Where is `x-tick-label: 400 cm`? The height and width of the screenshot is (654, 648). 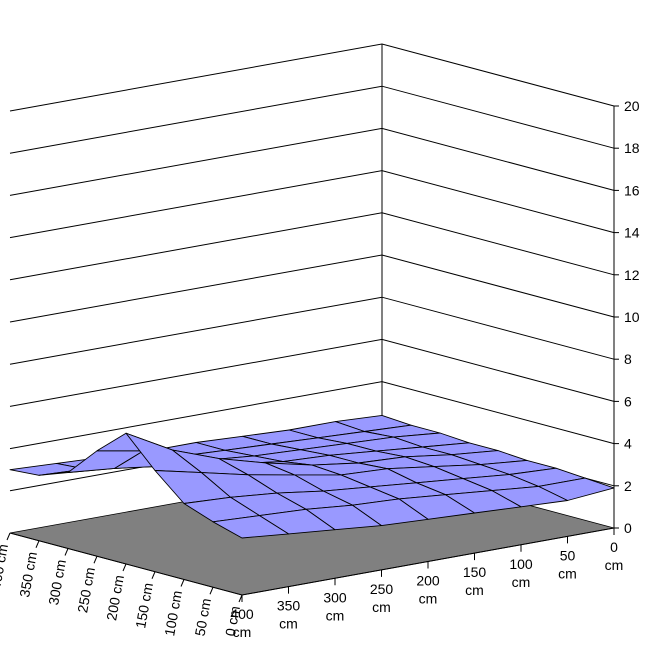 x-tick-label: 400 cm is located at coordinates (242, 623).